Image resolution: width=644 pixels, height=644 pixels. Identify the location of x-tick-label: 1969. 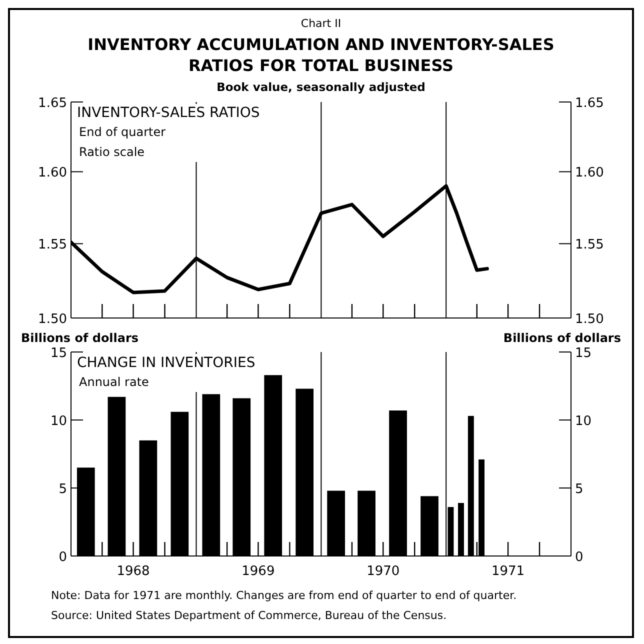
(258, 571).